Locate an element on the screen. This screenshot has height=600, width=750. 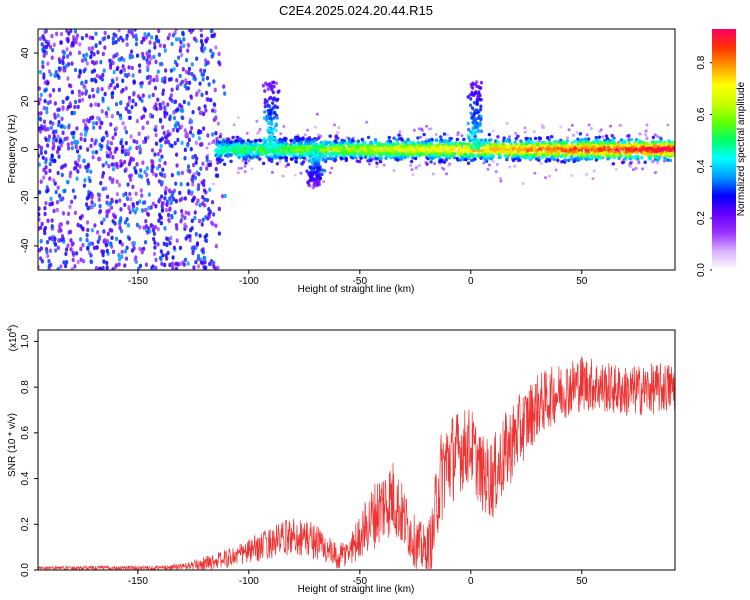
snr-x-axis-title: Height of straight line (km) is located at coordinates (356, 589).